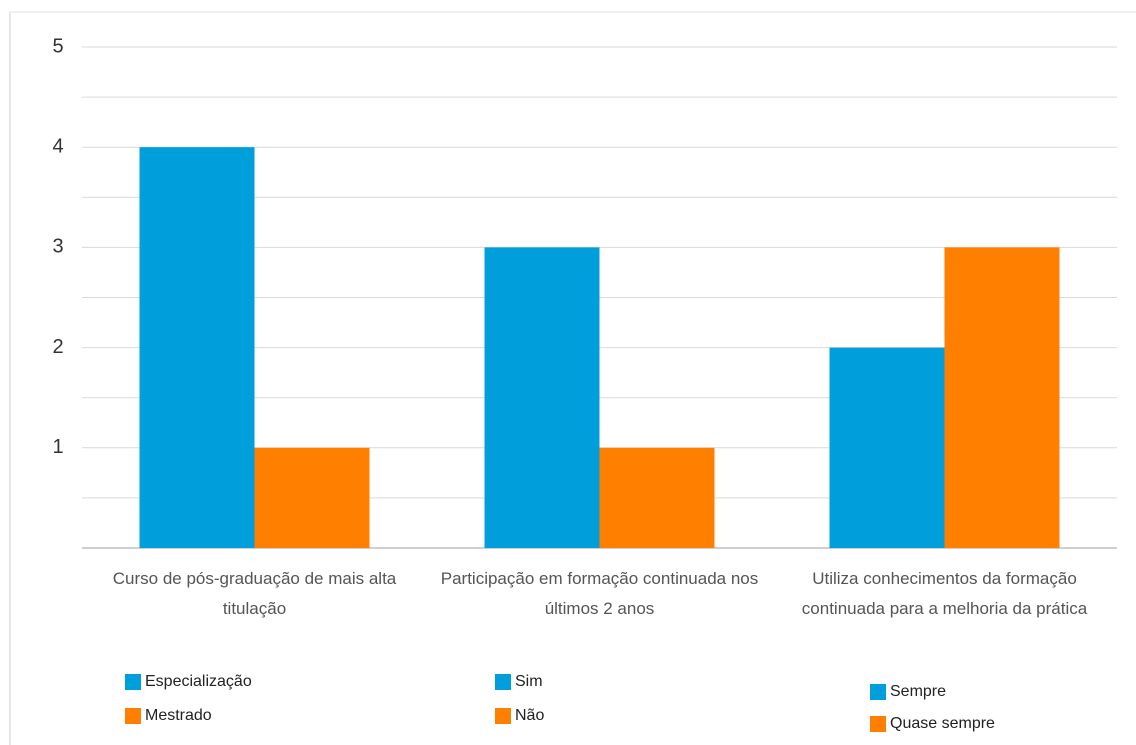  Describe the element at coordinates (198, 681) in the screenshot. I see `legend-label: Especialização` at that location.